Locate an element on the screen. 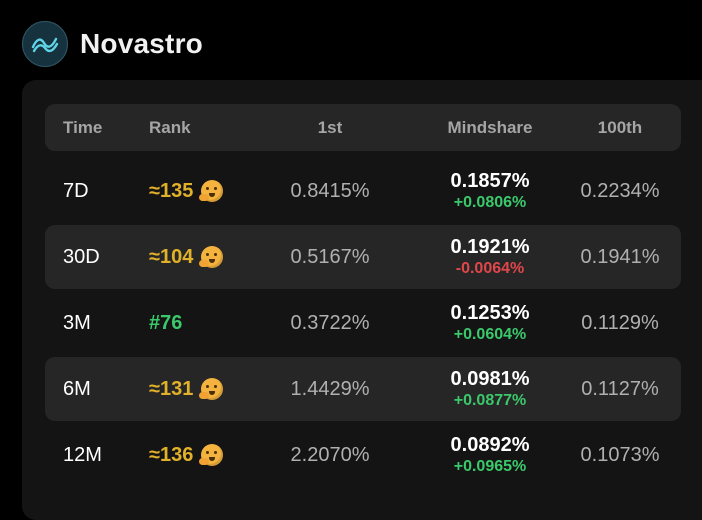  mindshare-value: 0.0892% is located at coordinates (490, 445).